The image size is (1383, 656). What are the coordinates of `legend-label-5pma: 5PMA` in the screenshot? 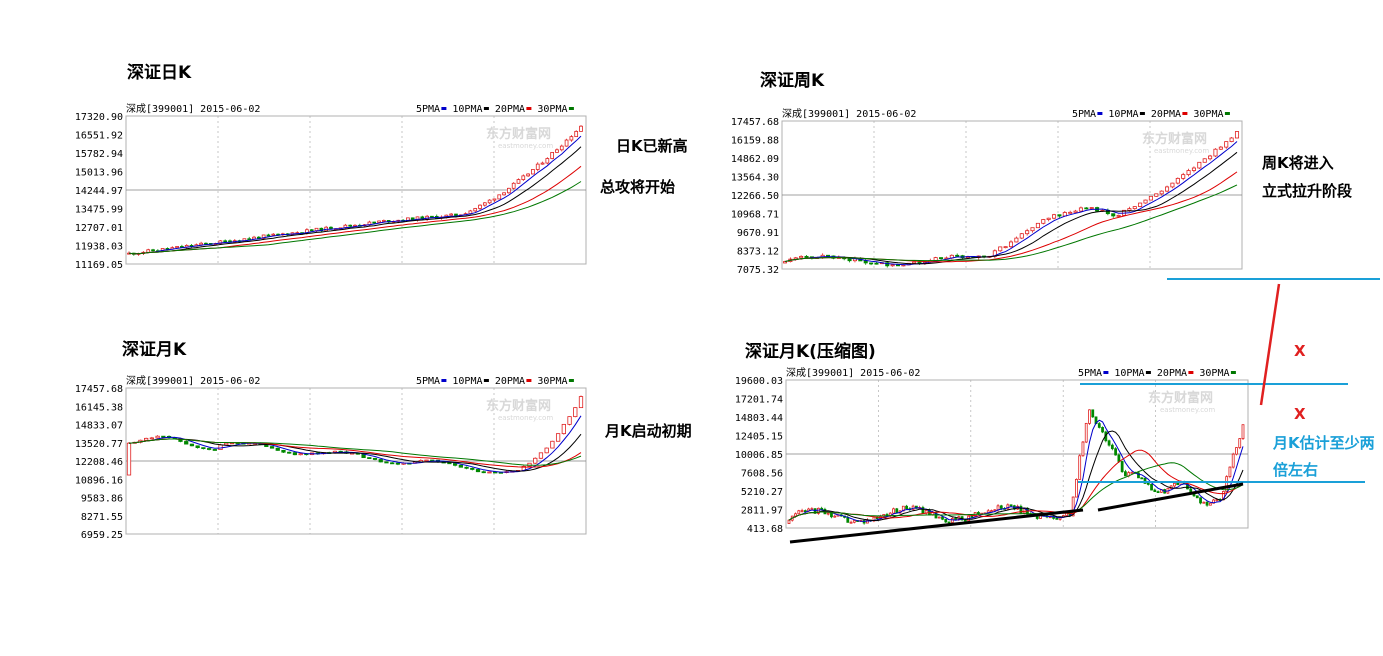 It's located at (1090, 373).